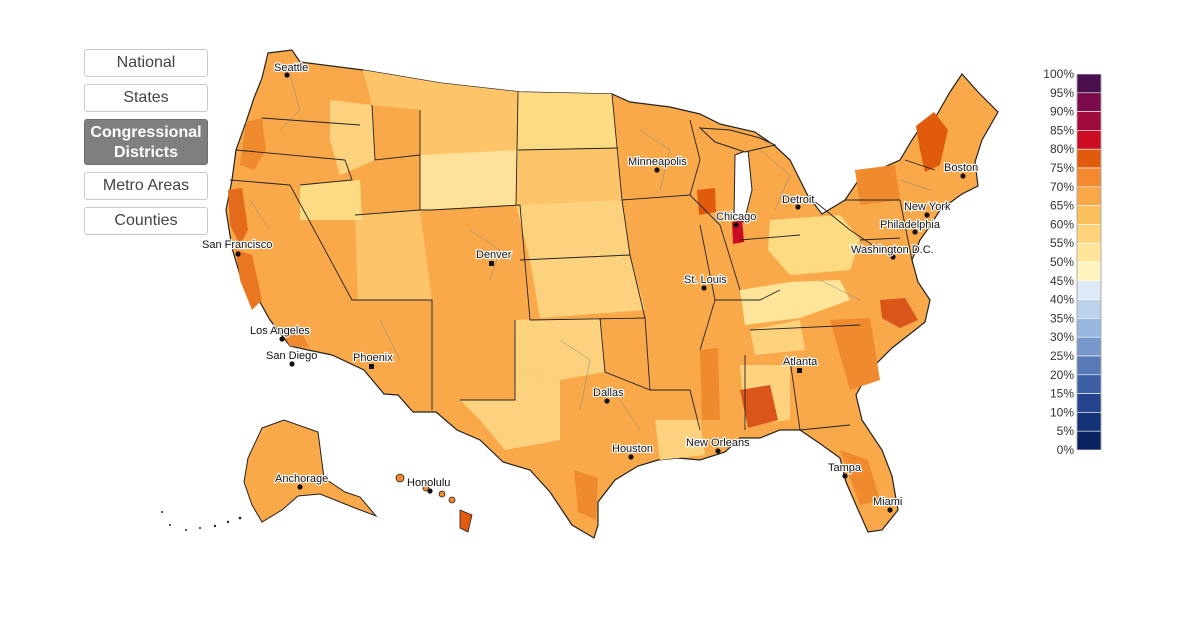 This screenshot has height=623, width=1200. What do you see at coordinates (1062, 318) in the screenshot?
I see `legend-label: 35%` at bounding box center [1062, 318].